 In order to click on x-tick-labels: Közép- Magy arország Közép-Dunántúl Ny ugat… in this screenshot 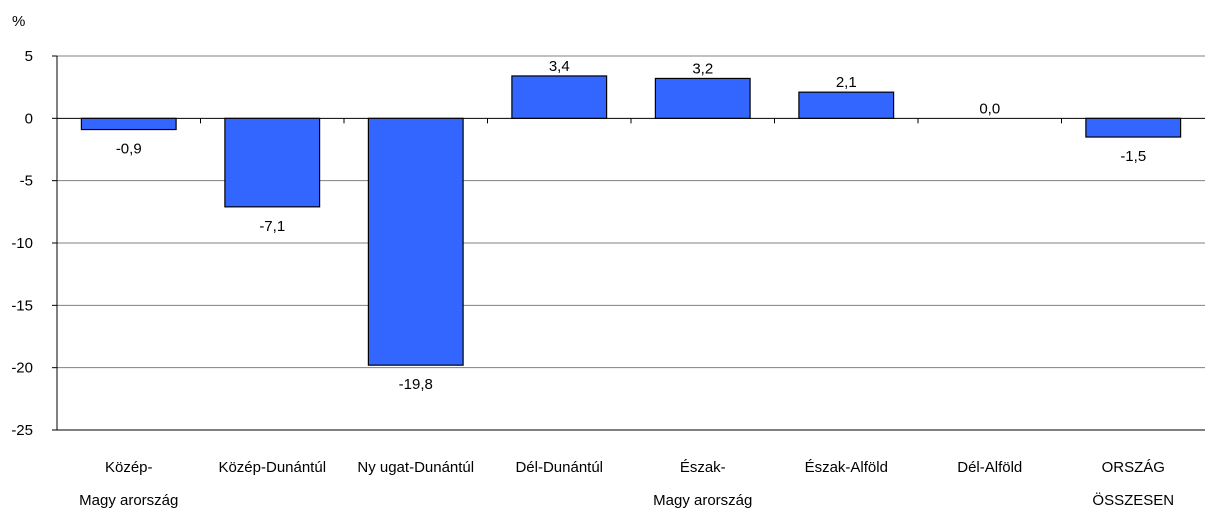, I will do `click(626, 484)`.